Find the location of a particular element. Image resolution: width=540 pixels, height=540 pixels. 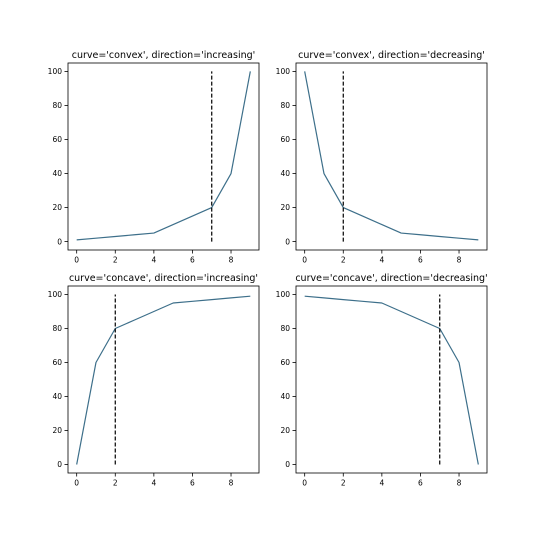

subplot-title: curve='concave', direction='increasing' is located at coordinates (163, 278).